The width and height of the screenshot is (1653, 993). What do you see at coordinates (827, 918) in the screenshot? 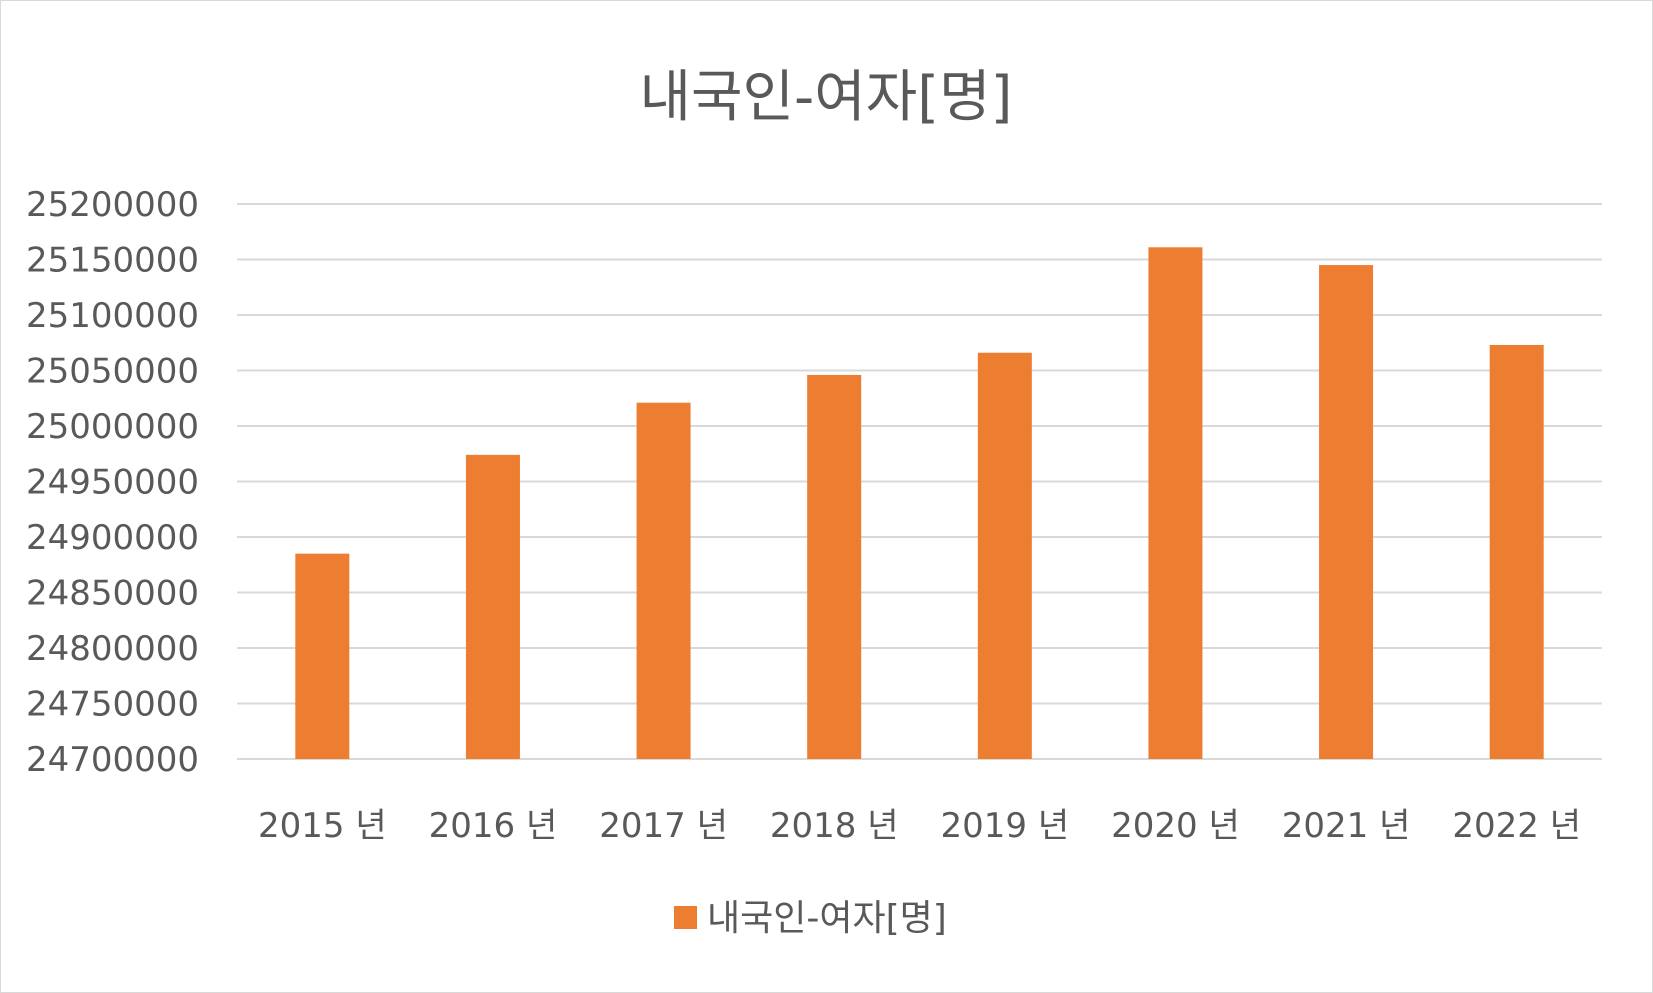
I see `legend-label: 내국인-여자[명]` at bounding box center [827, 918].